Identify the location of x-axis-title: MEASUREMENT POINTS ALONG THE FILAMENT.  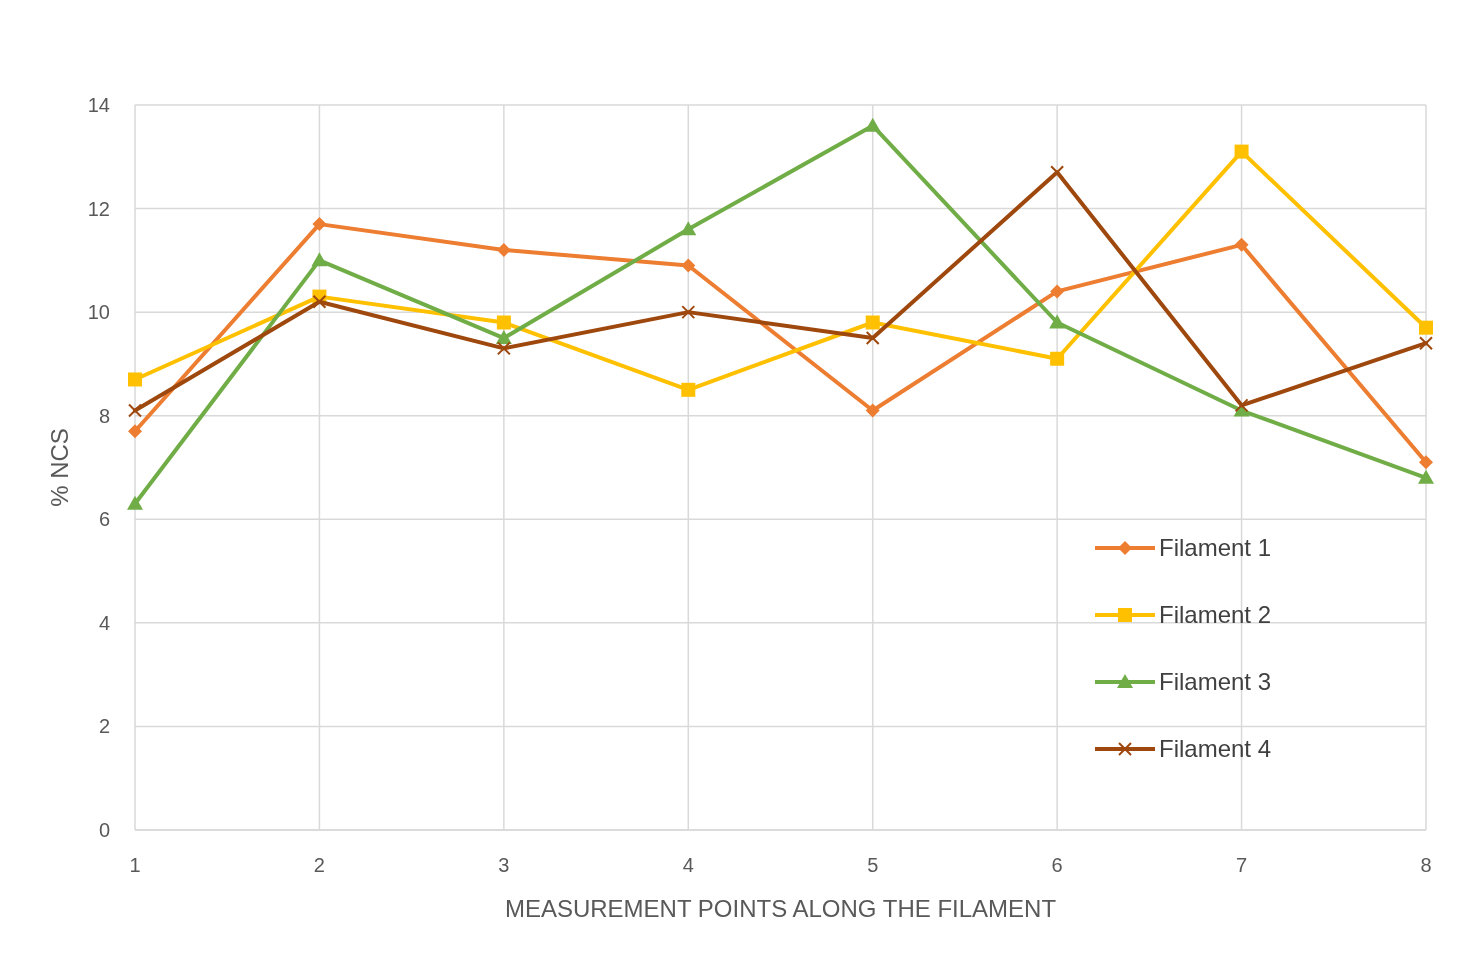
(780, 908).